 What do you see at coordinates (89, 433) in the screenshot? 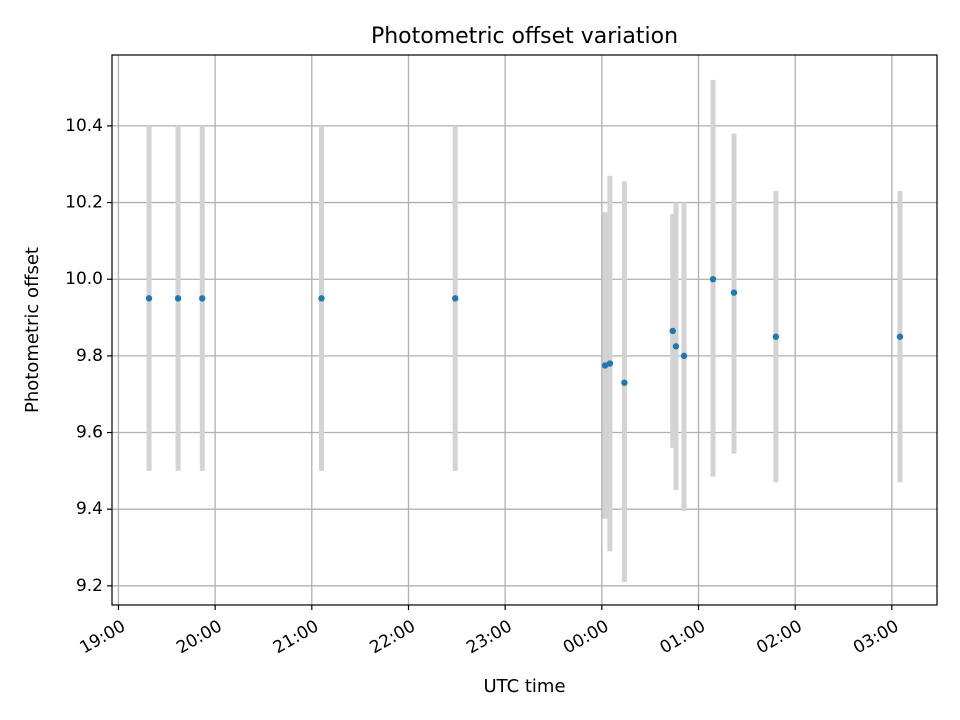
I see `y-tick-label: 9.6` at bounding box center [89, 433].